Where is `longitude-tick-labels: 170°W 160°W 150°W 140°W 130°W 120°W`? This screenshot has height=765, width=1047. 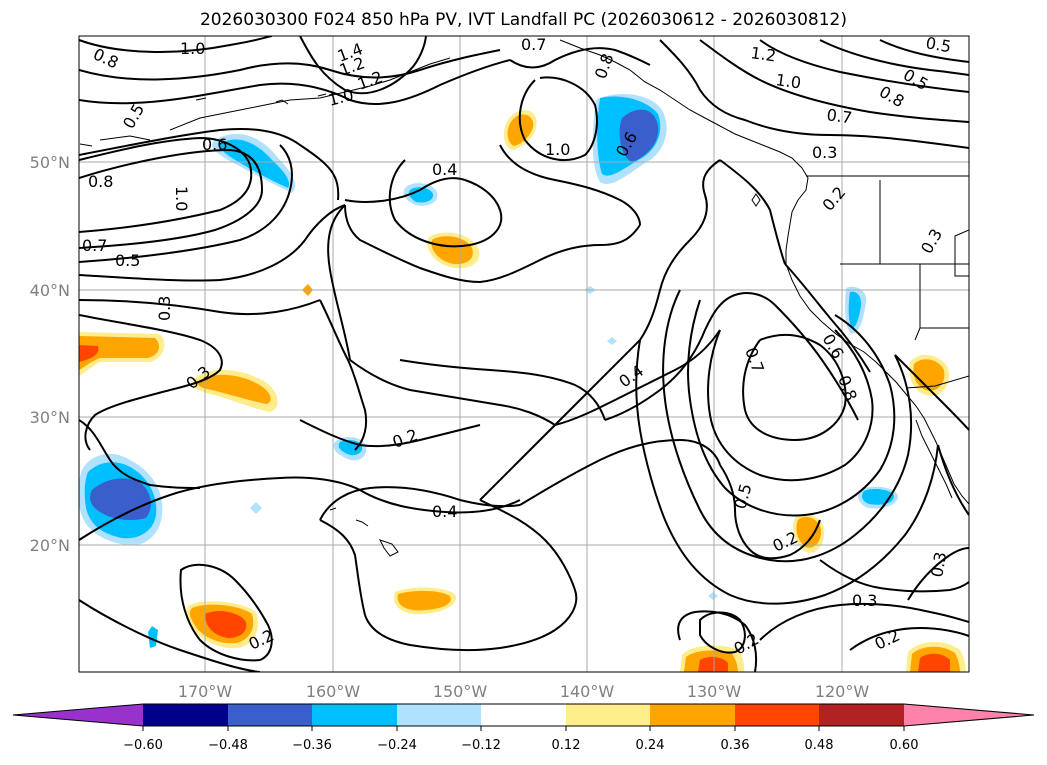 longitude-tick-labels: 170°W 160°W 150°W 140°W 130°W 120°W is located at coordinates (524, 691).